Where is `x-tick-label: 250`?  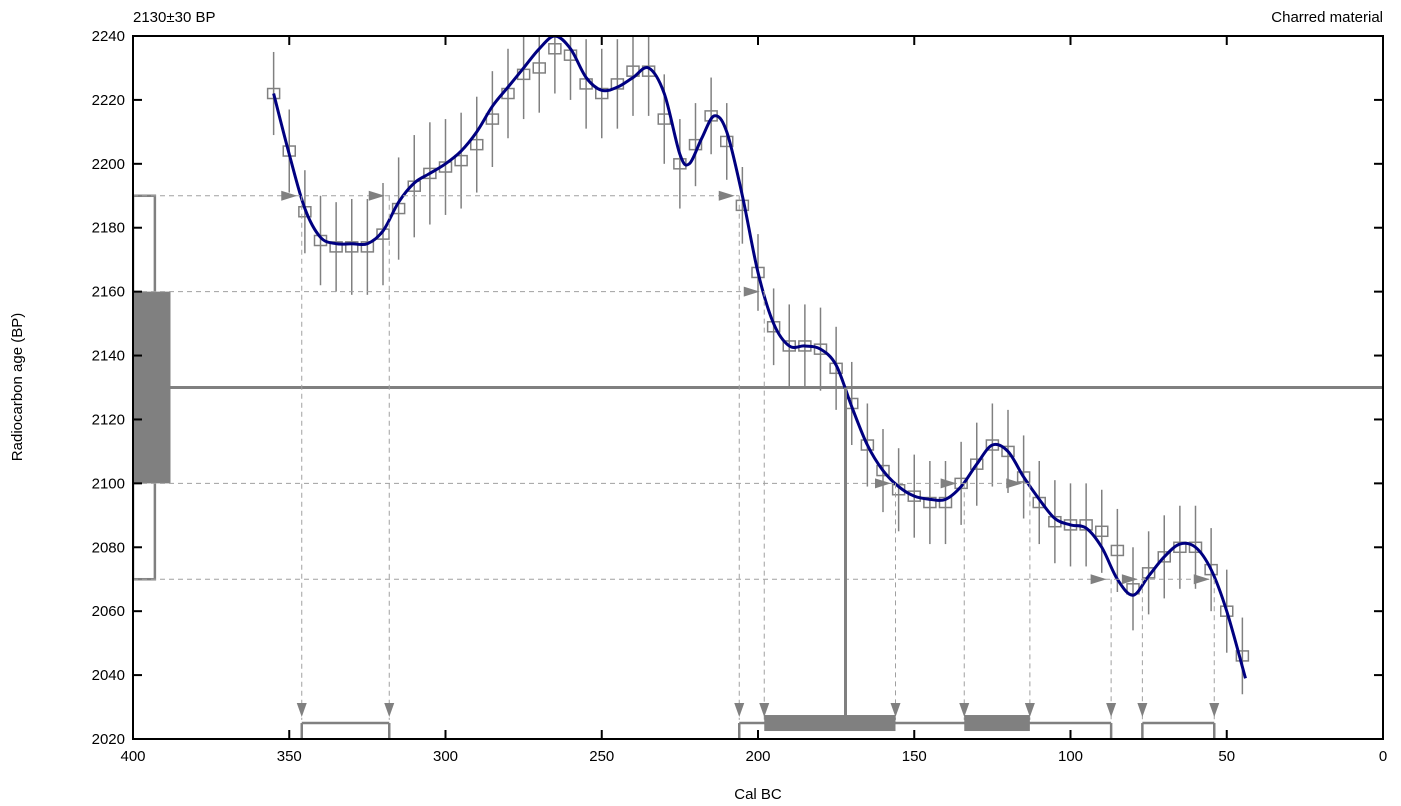 x-tick-label: 250 is located at coordinates (601, 756).